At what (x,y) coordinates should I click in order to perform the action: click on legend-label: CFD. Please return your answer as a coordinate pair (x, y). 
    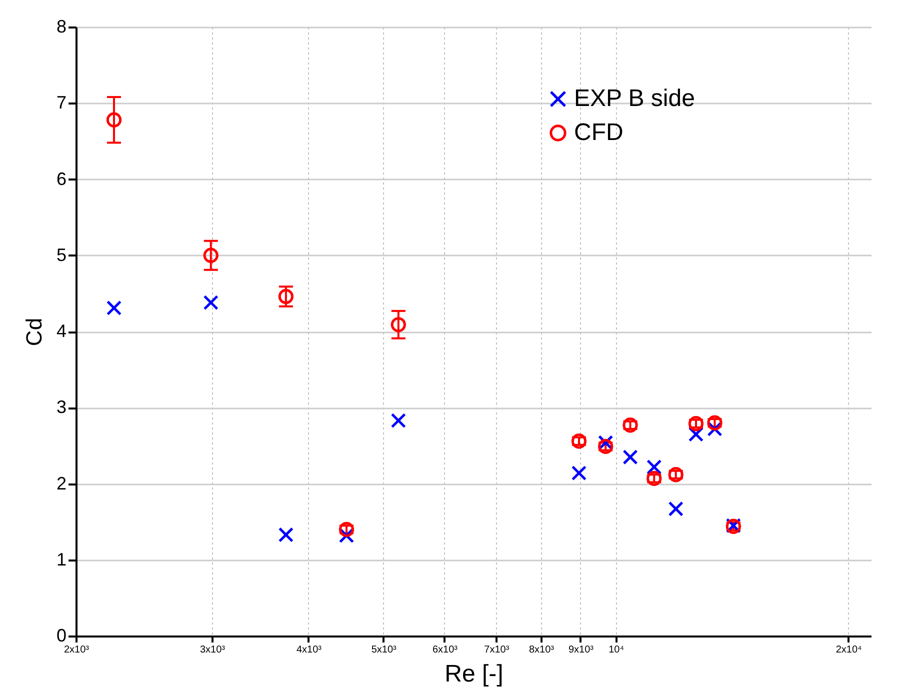
    Looking at the image, I should click on (599, 132).